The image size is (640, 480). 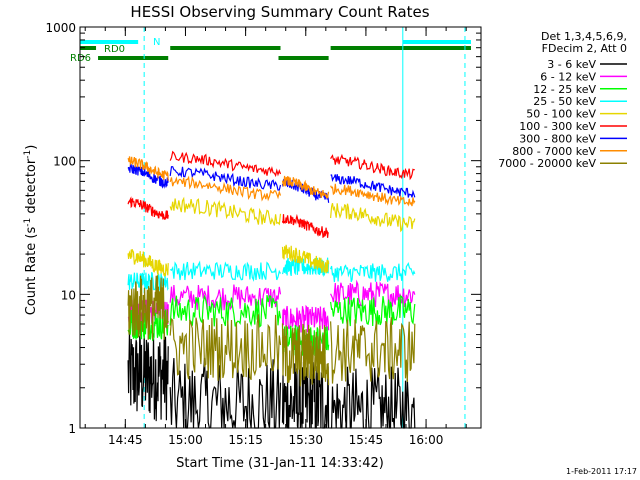 I want to click on x-tick-label-0: 14:45, so click(x=125, y=440).